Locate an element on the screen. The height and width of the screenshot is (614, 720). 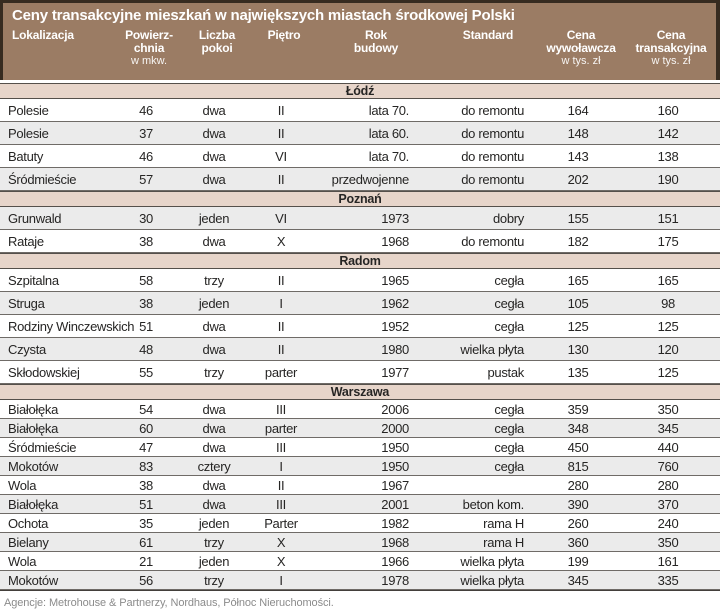
cell-cena-wywolawcza: 360 is located at coordinates (578, 542).